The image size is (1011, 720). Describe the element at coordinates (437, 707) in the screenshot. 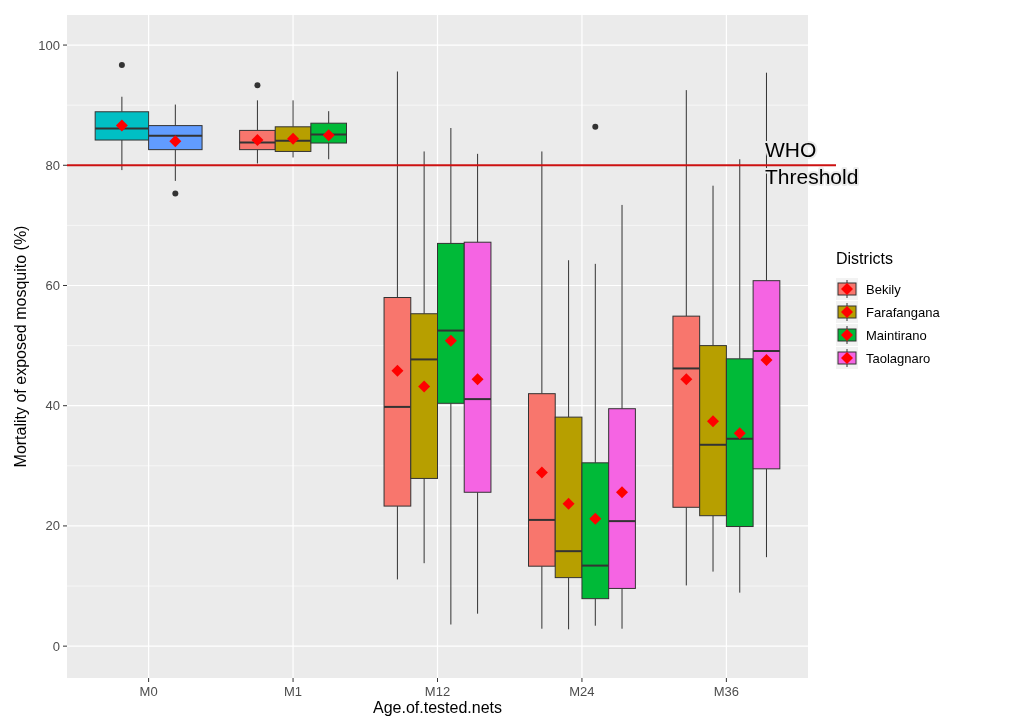

I see `x-axis-title: Age.of.tested.nets` at that location.